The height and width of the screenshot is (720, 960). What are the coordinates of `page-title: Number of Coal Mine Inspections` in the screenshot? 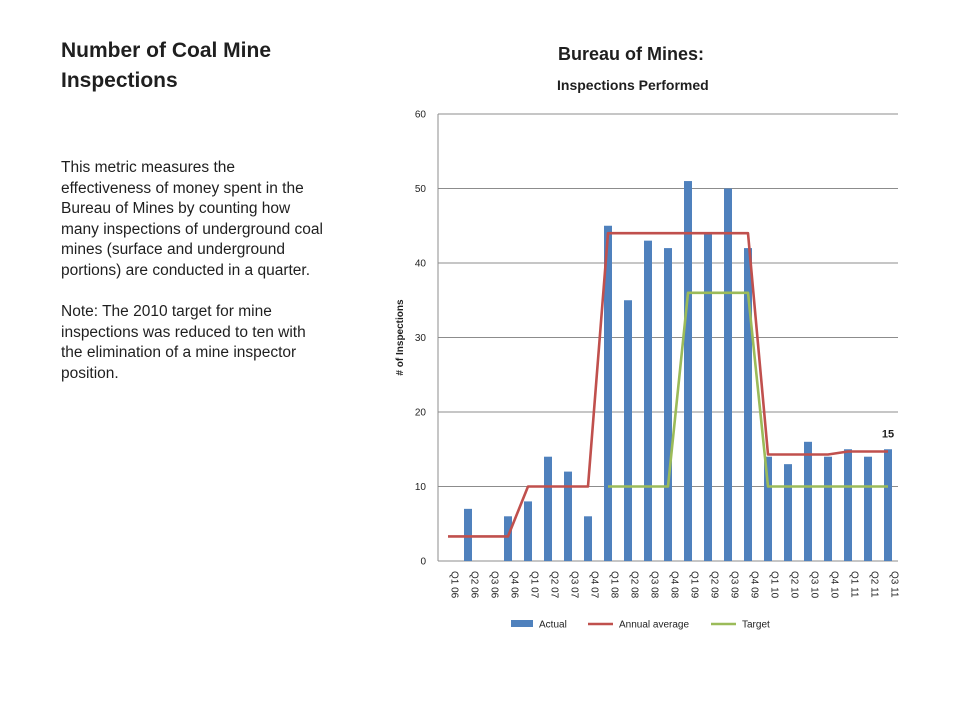 It's located at (166, 65).